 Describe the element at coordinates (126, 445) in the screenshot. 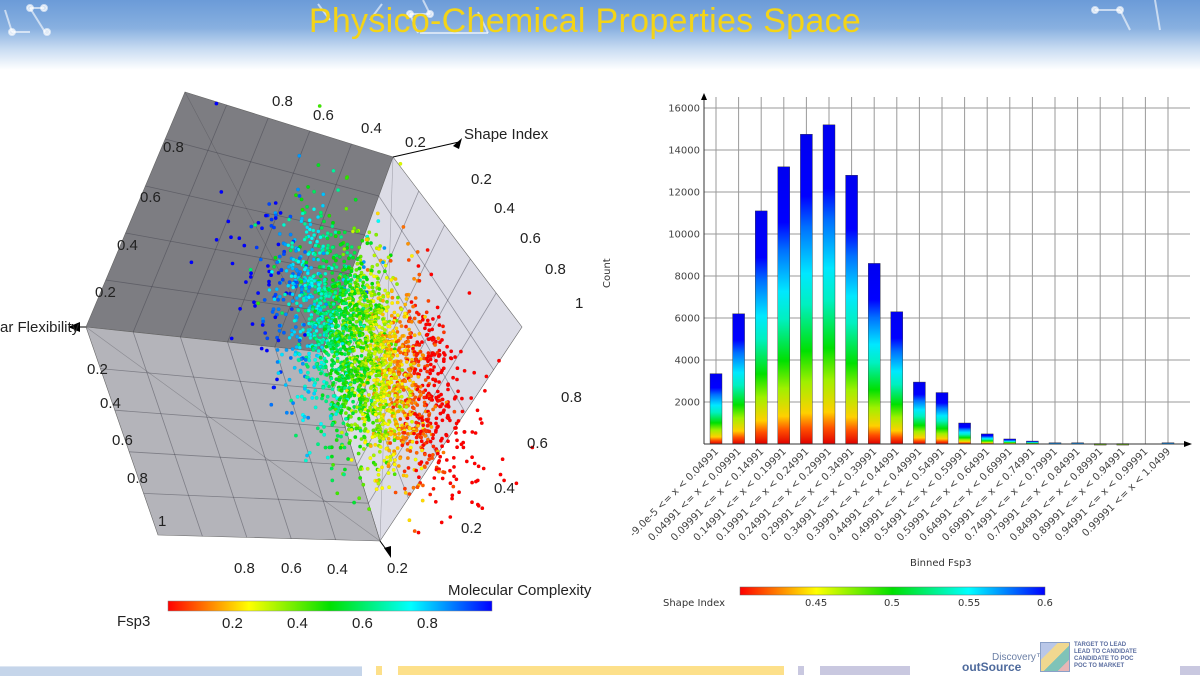

I see `ticks-left-lower: 0.2 0.4 0.6 0.8 1` at that location.